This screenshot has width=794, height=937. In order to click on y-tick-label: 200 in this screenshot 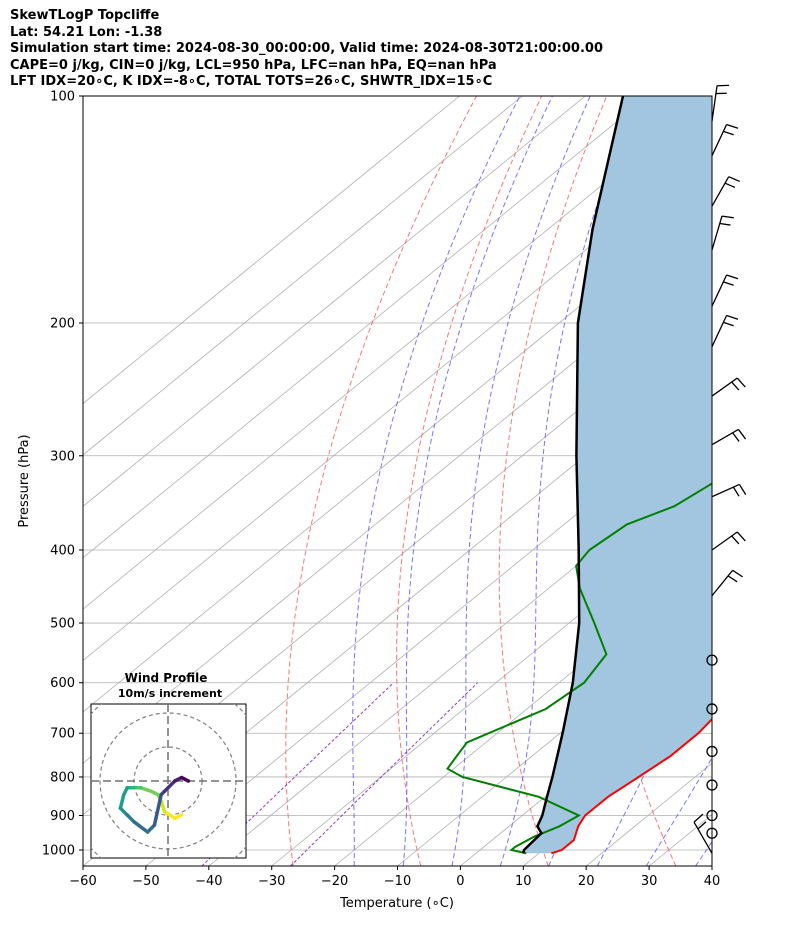, I will do `click(62, 323)`.